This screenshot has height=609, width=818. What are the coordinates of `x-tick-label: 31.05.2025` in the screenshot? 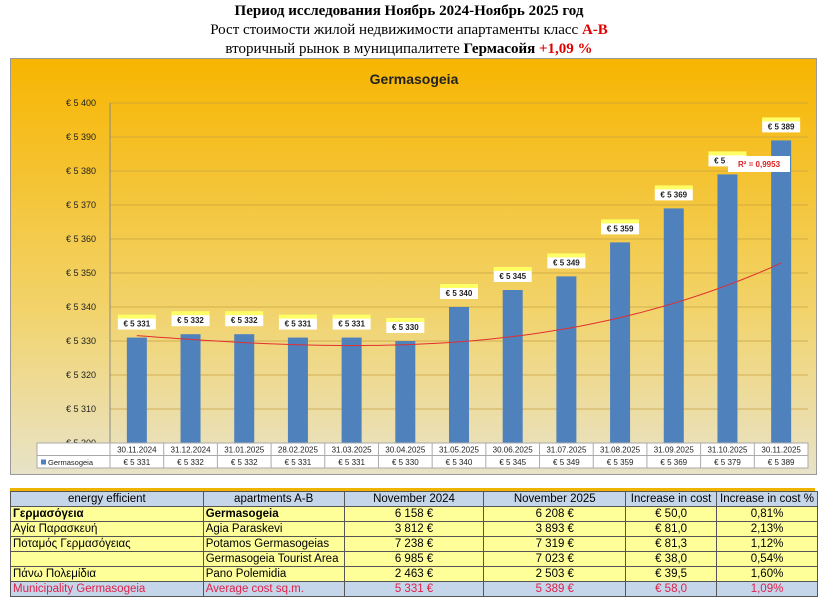 It's located at (459, 450).